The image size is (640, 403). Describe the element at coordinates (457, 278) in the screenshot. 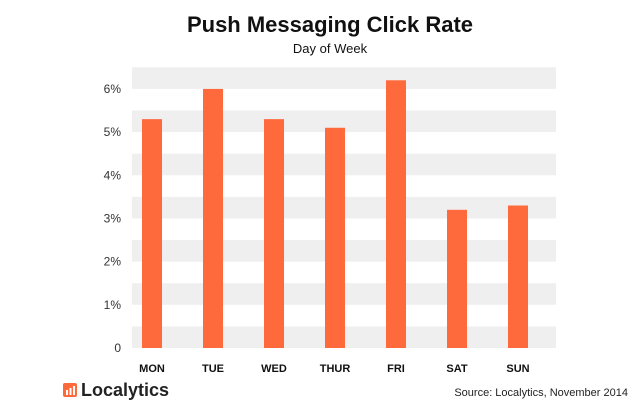

I see `bar-sat` at that location.